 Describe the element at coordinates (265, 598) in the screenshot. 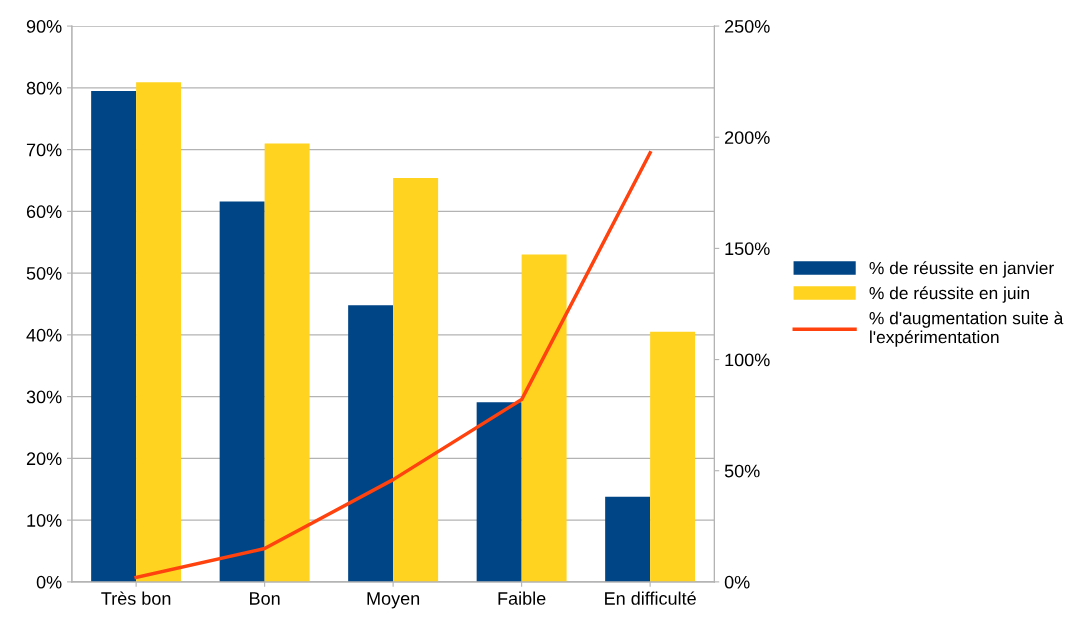

I see `x-tick-label: Bon` at that location.